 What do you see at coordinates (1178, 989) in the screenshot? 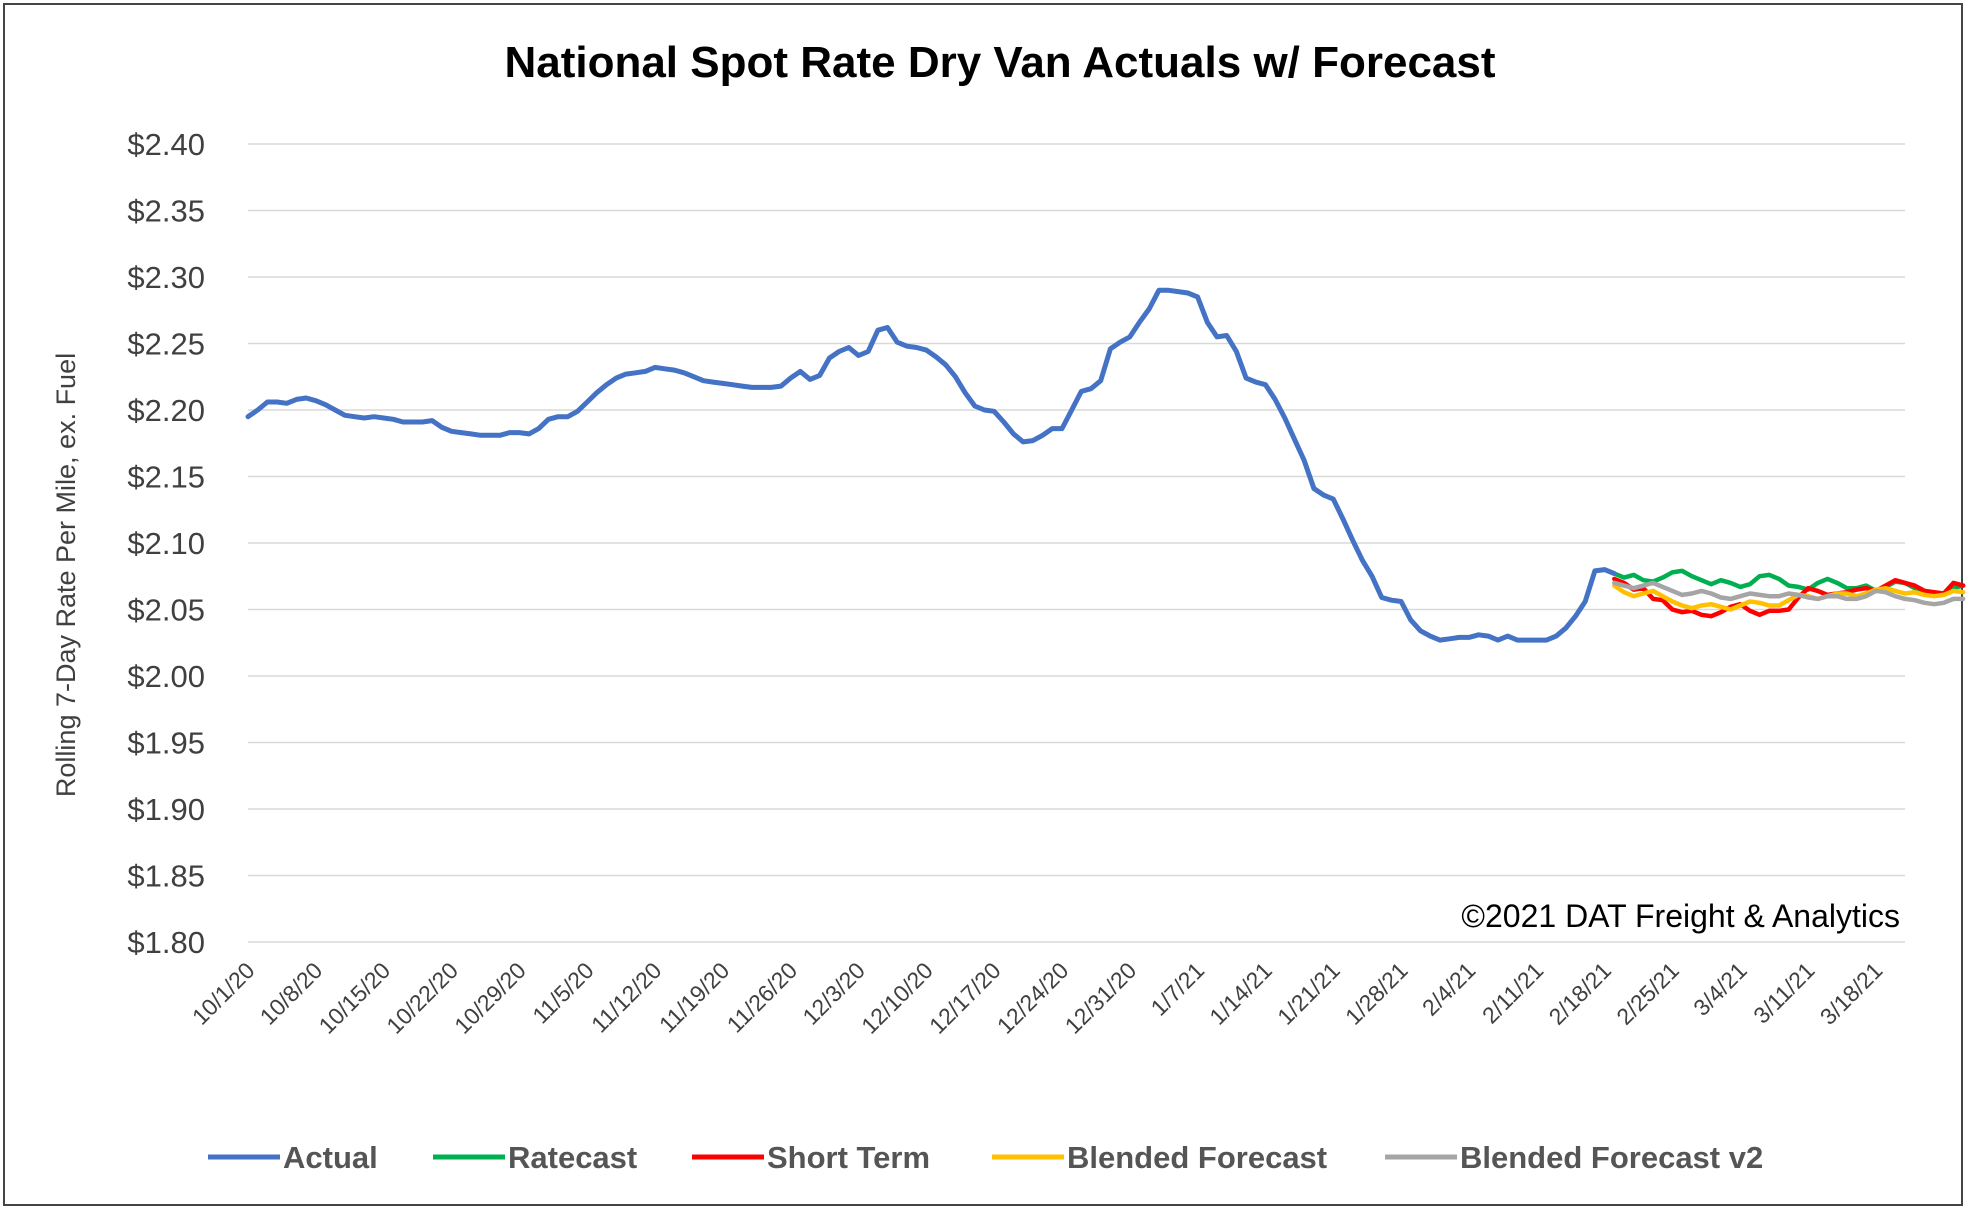
I see `x-tick-label: 1/7/21` at bounding box center [1178, 989].